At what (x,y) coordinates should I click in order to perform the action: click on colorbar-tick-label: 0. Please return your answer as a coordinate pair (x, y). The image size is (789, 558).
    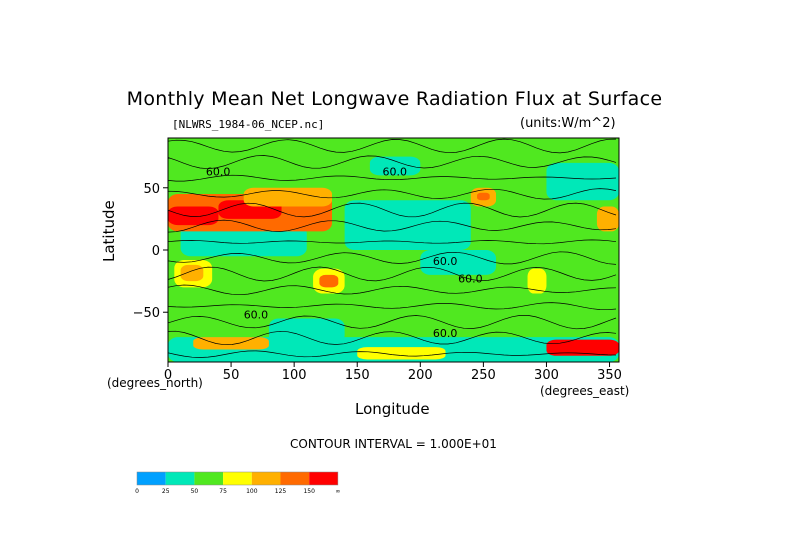
    Looking at the image, I should click on (137, 491).